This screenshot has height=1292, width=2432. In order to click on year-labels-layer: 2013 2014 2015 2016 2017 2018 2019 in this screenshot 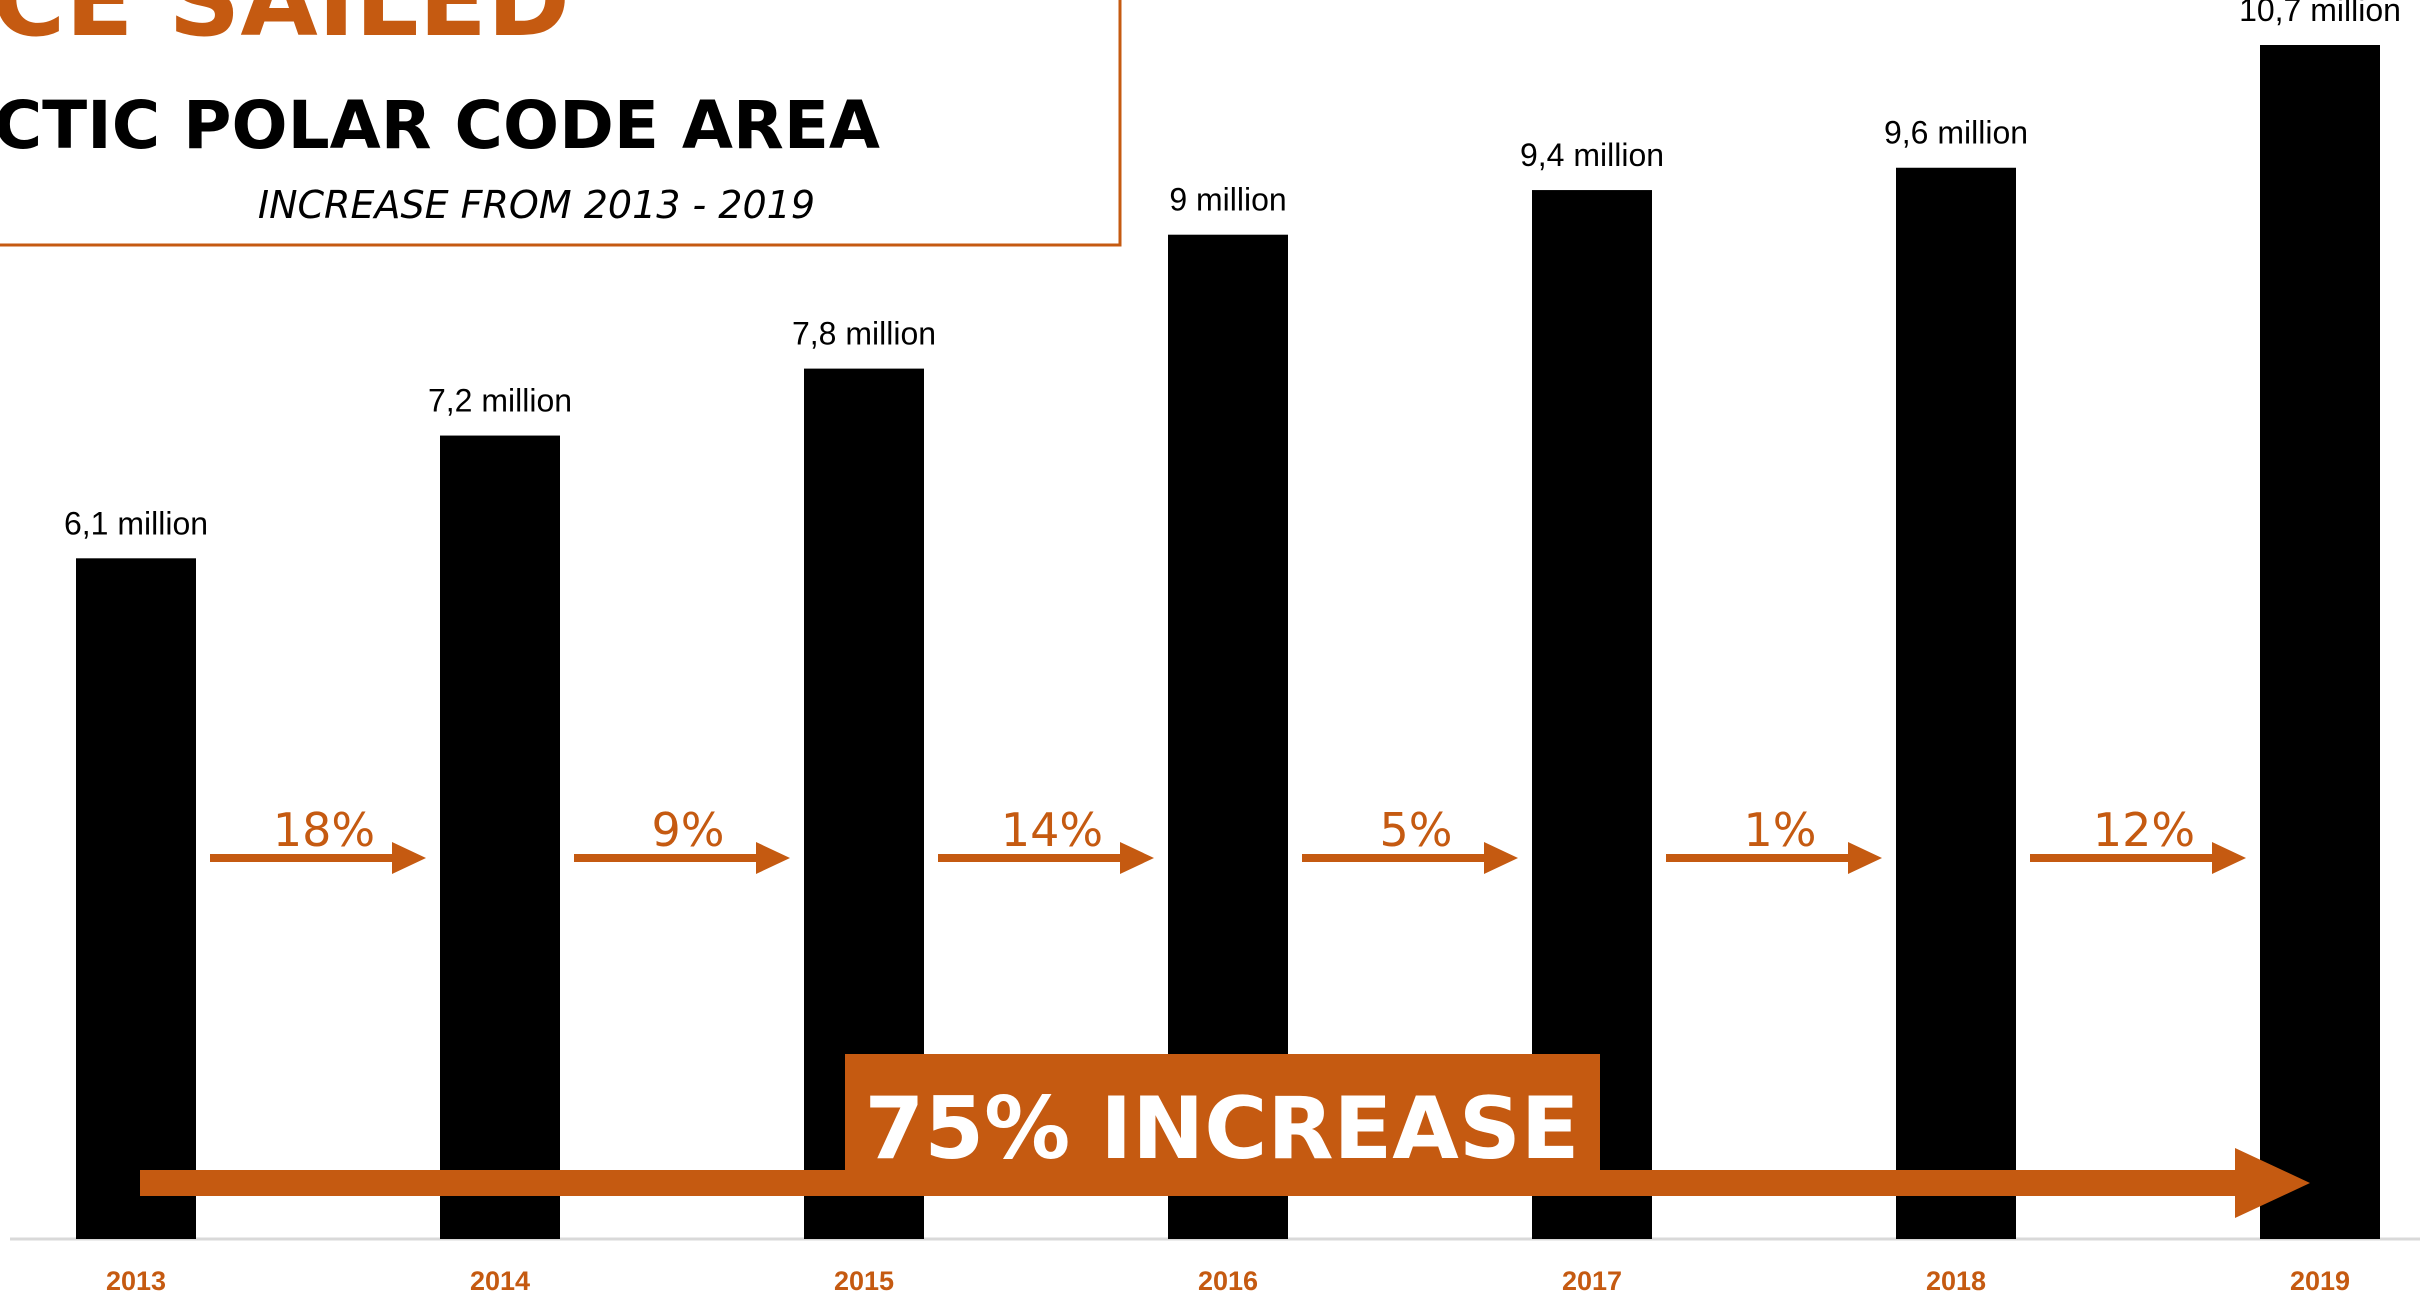, I will do `click(1228, 1279)`.